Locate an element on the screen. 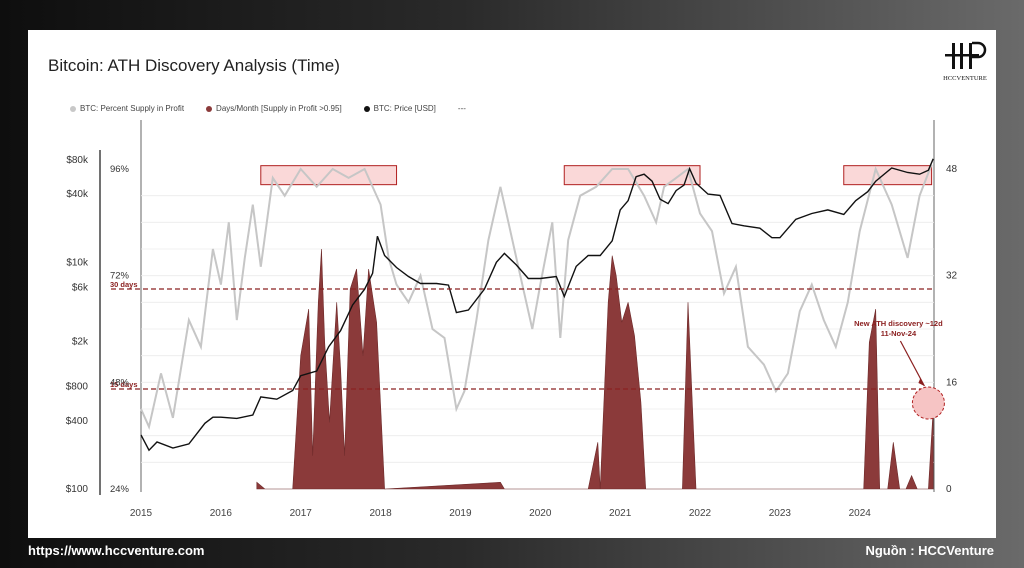 The image size is (1024, 568). hccventure-logo: HCCVENTURE is located at coordinates (965, 61).